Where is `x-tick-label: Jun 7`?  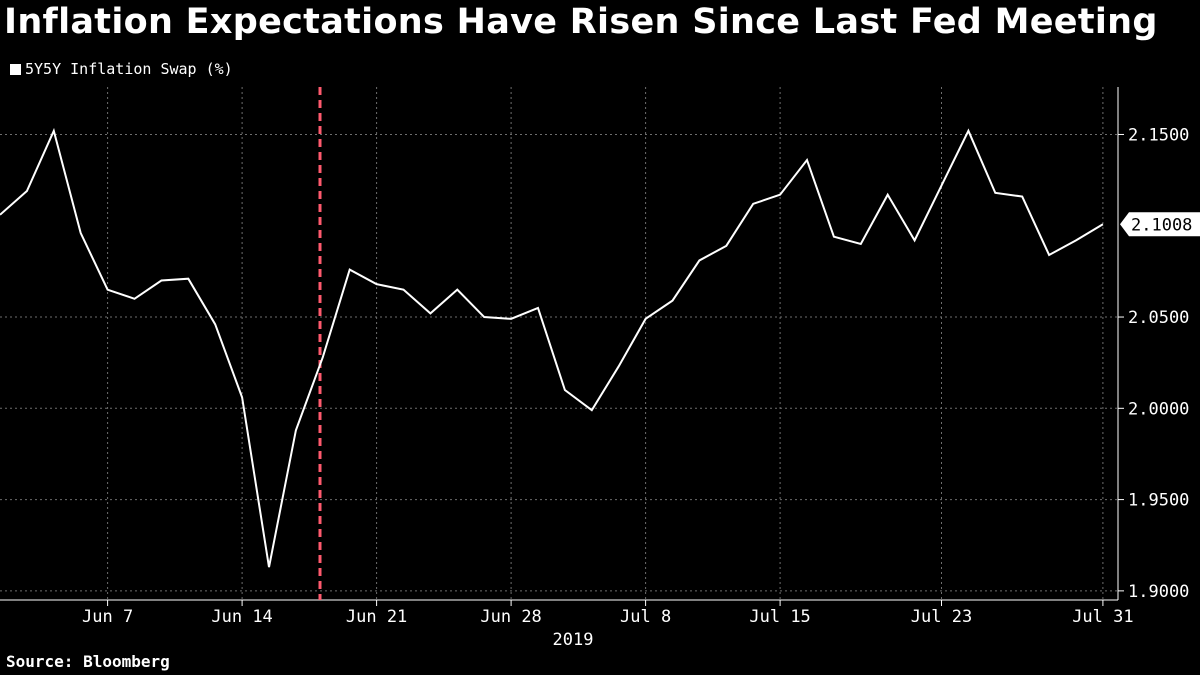 x-tick-label: Jun 7 is located at coordinates (107, 617).